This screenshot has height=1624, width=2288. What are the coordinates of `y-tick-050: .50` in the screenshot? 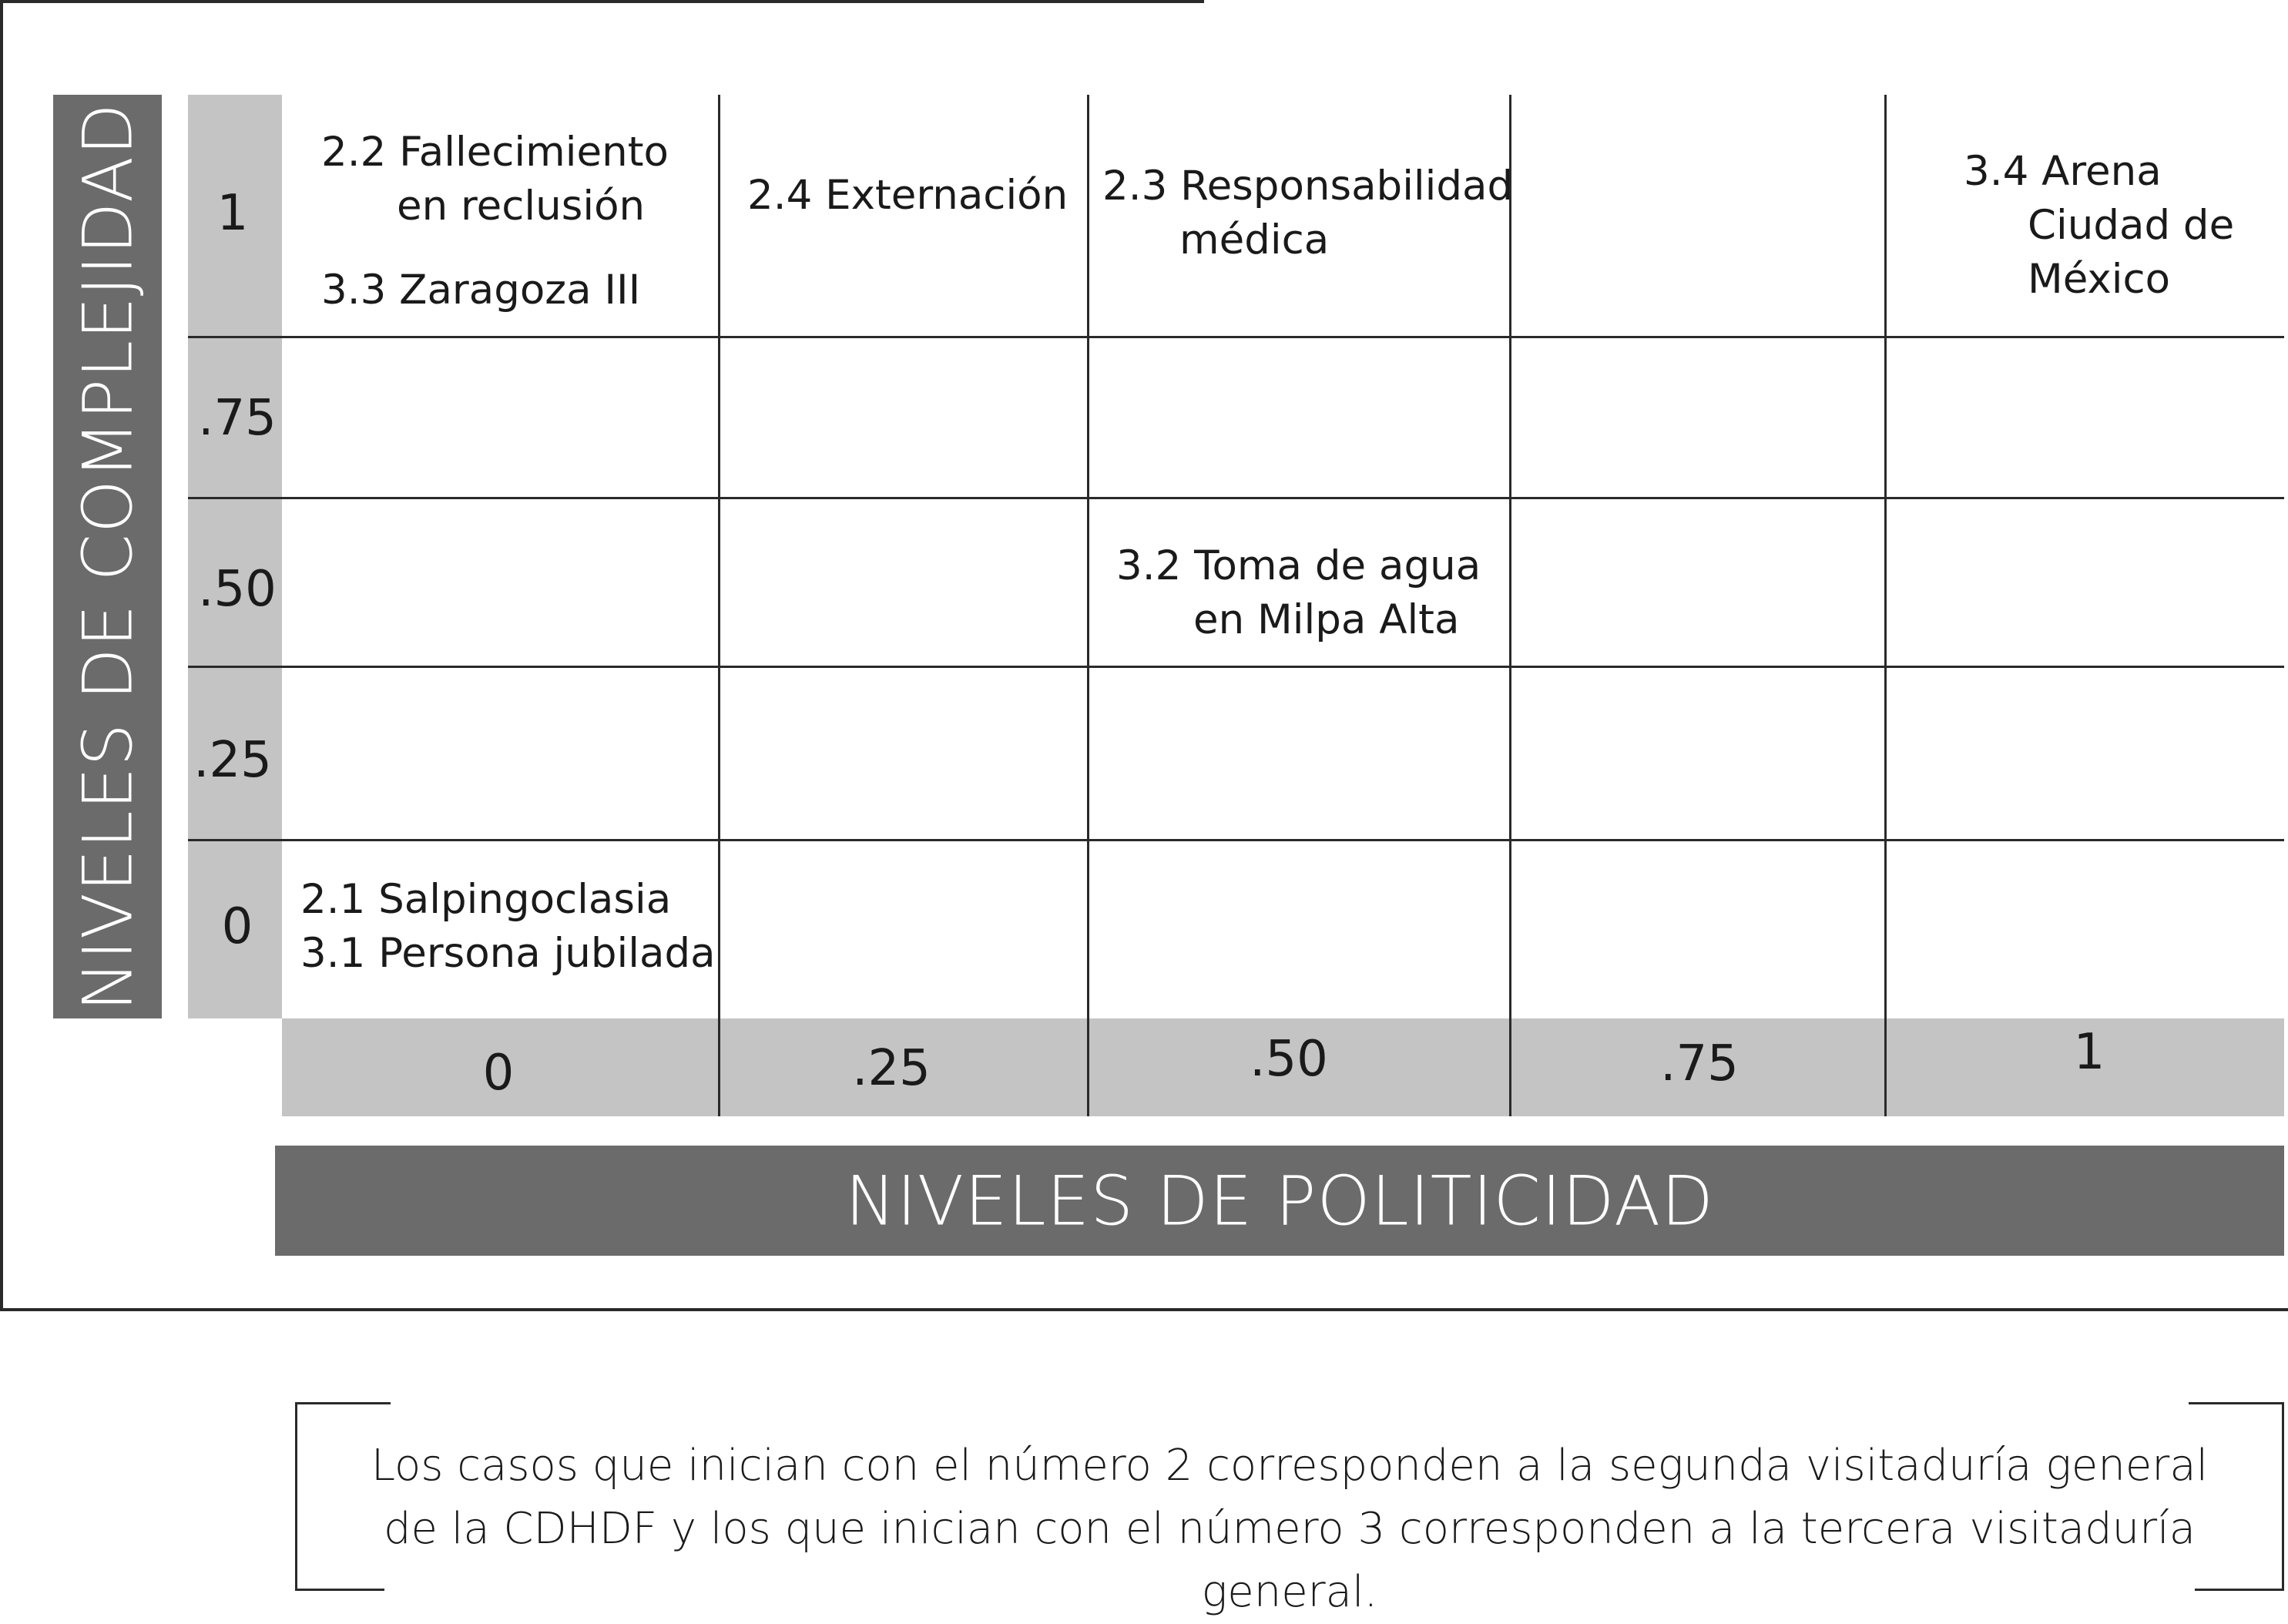 It's located at (237, 589).